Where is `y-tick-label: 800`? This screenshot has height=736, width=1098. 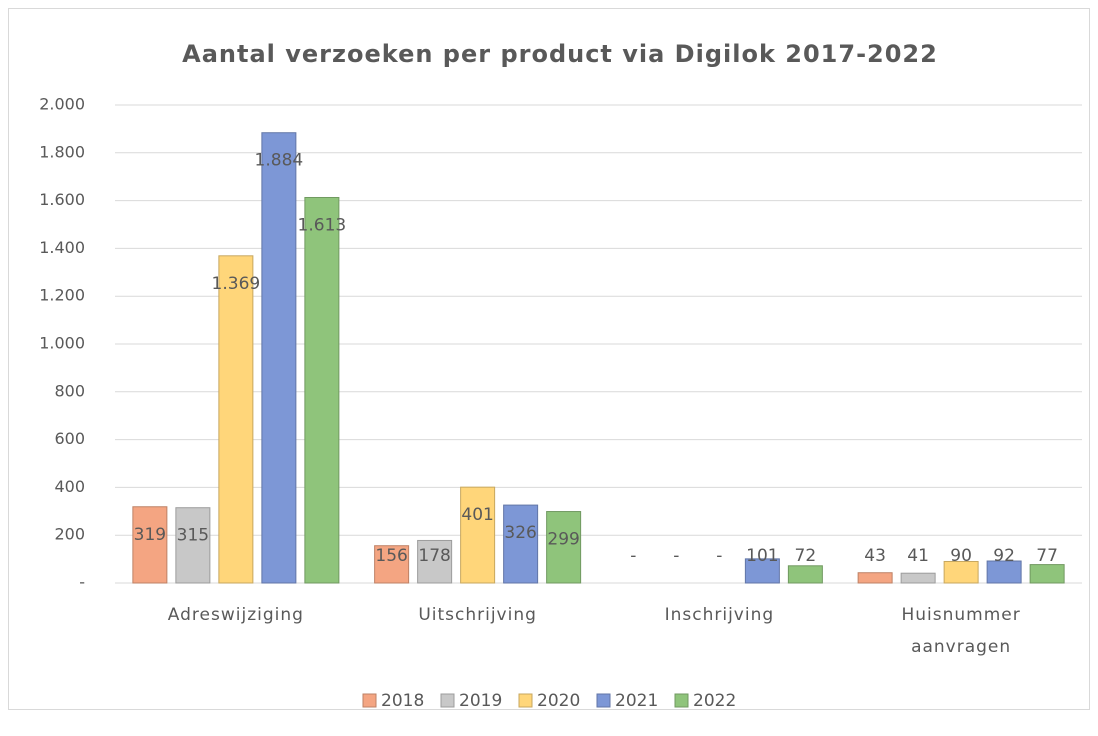 y-tick-label: 800 is located at coordinates (69, 390).